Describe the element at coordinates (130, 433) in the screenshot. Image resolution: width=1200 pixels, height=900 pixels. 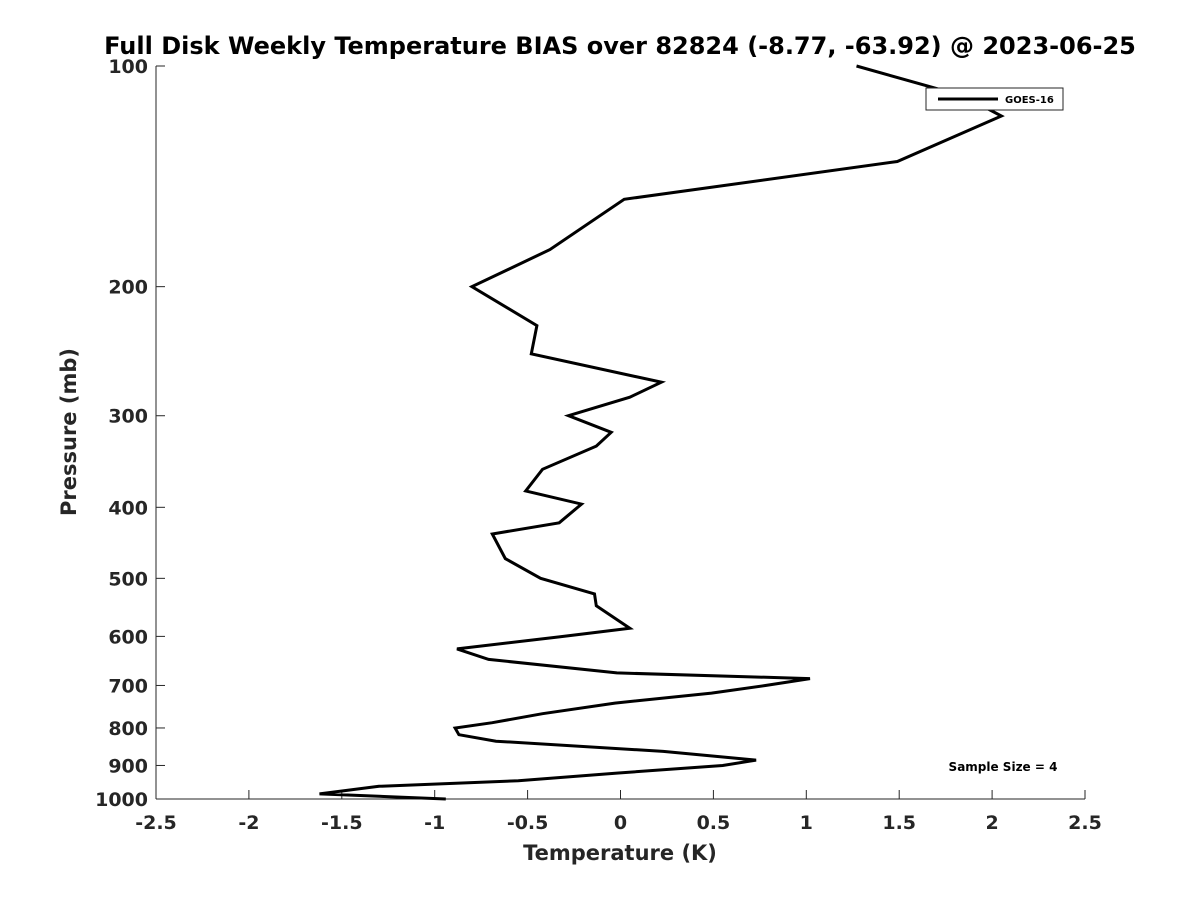
I see `y-ticks: 100 200 300 400 500 600 700 800 900 1000` at that location.